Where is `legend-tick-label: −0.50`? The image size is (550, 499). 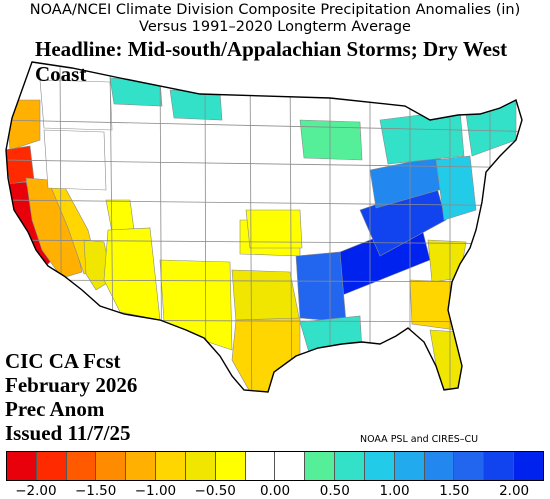
legend-tick-label: −0.50 is located at coordinates (215, 491).